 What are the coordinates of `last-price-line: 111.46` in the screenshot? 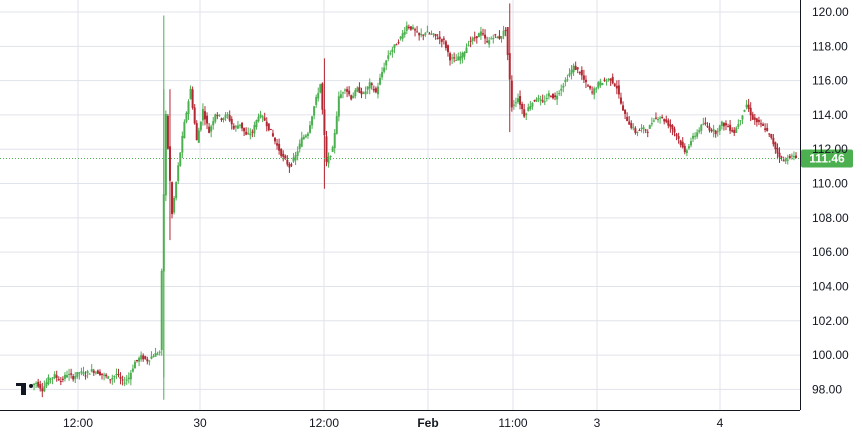 It's located at (426, 158).